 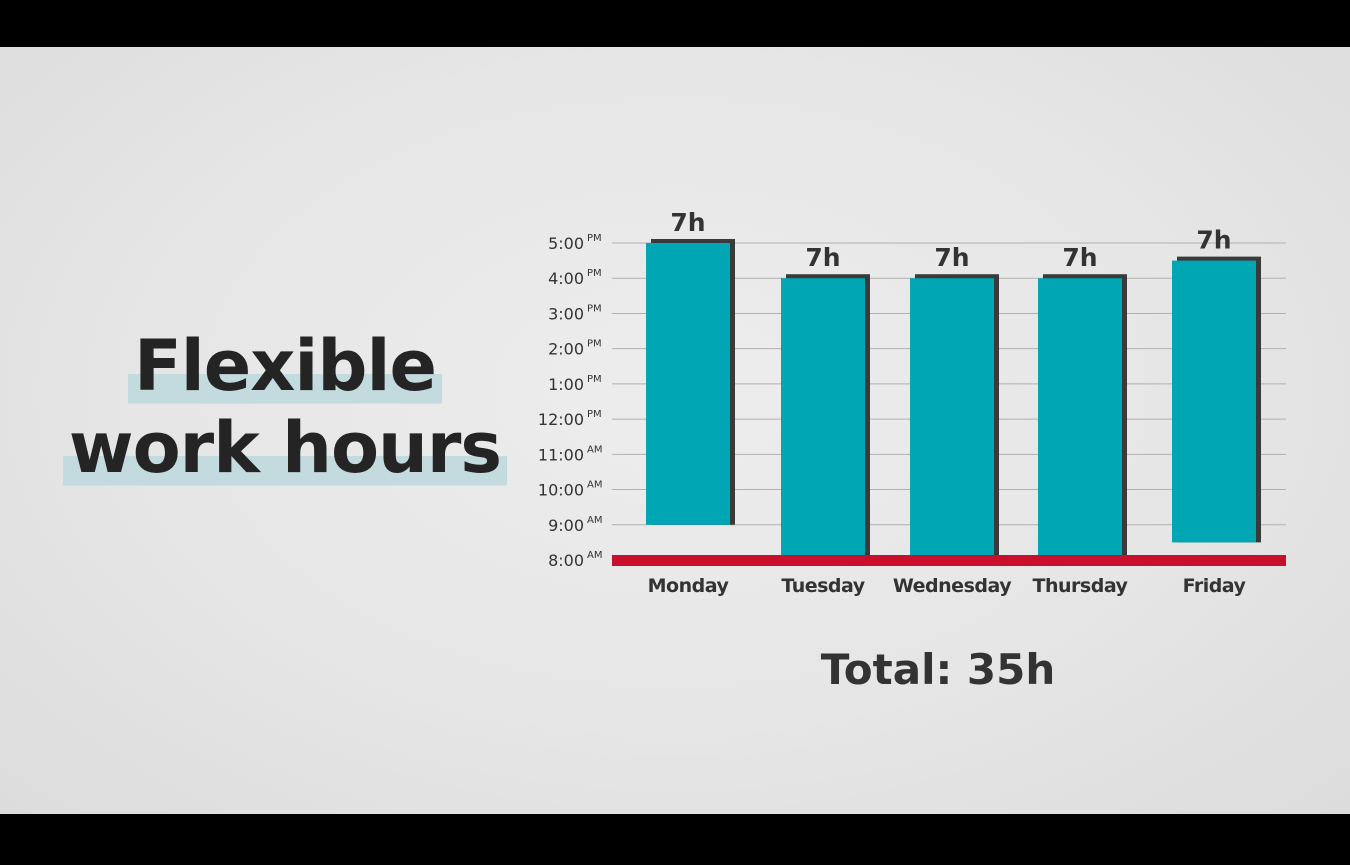 I want to click on x-tick-label: Wednesday, so click(x=952, y=586).